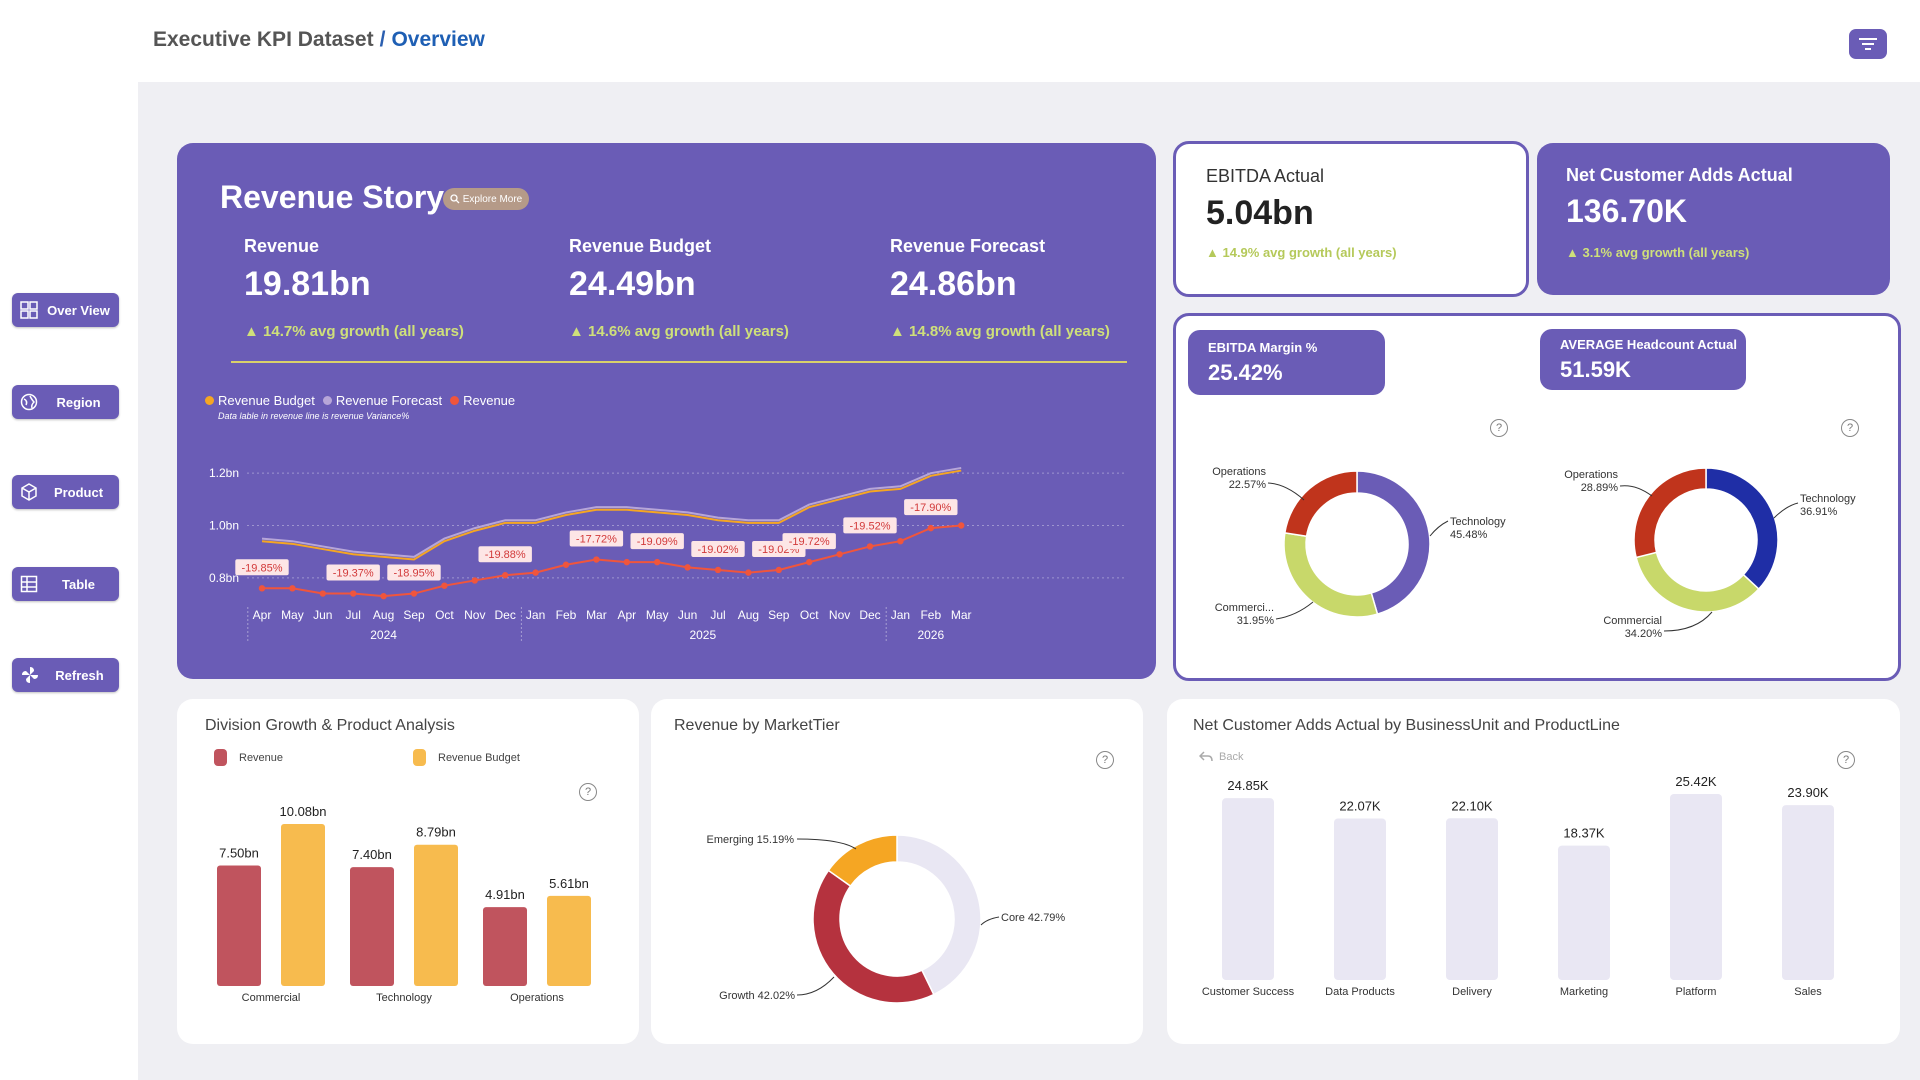 The height and width of the screenshot is (1080, 1920). I want to click on division-category-label: Commercial, so click(271, 998).